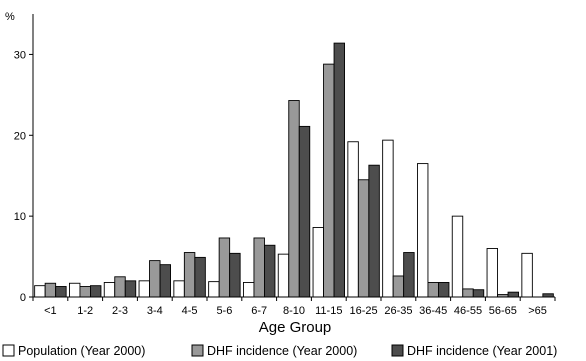 This screenshot has height=361, width=586. What do you see at coordinates (294, 311) in the screenshot?
I see `x-tick-label: 8-10` at bounding box center [294, 311].